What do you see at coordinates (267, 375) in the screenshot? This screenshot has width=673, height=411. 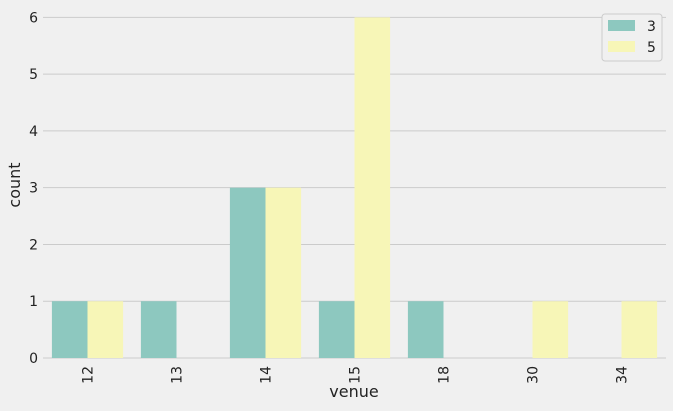 I see `x-tick-label: 14` at bounding box center [267, 375].